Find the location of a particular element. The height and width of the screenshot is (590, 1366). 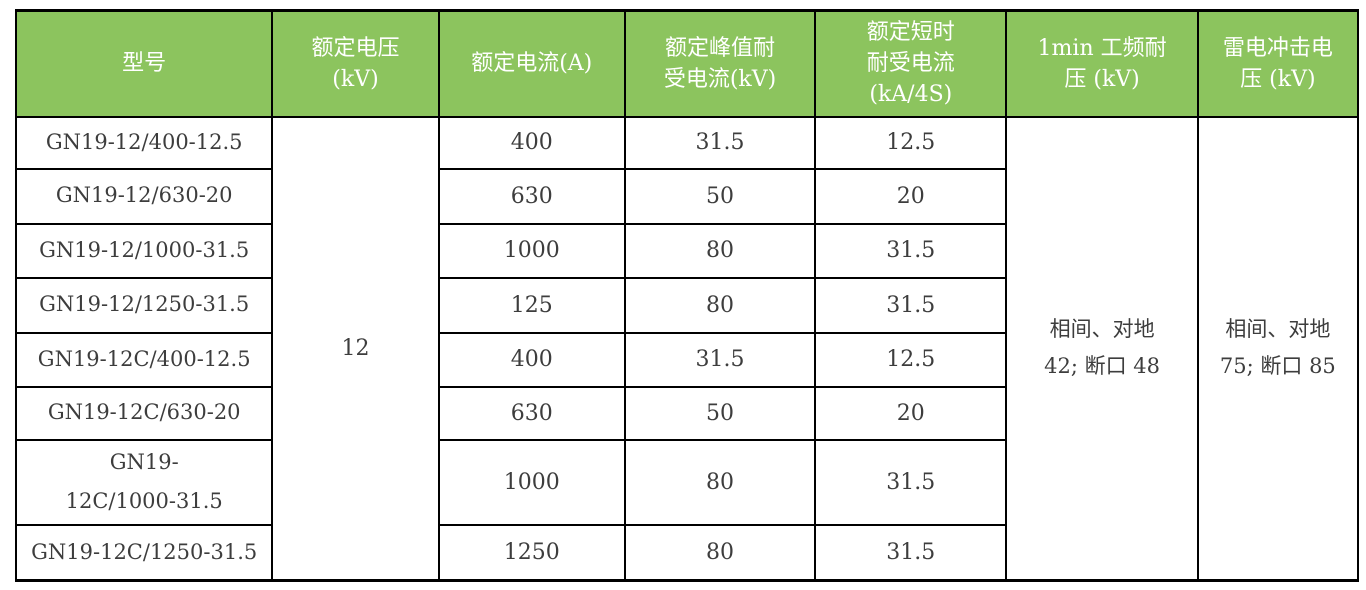

table-row: GN19-12/630-20 630 50 20 is located at coordinates (686, 196).